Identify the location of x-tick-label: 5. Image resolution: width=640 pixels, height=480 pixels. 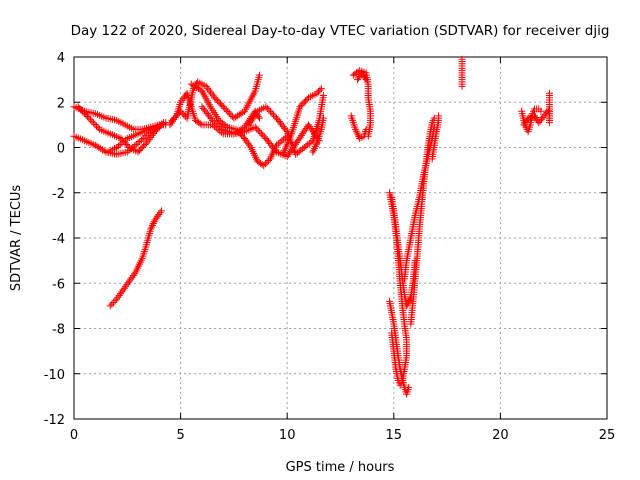
(180, 435).